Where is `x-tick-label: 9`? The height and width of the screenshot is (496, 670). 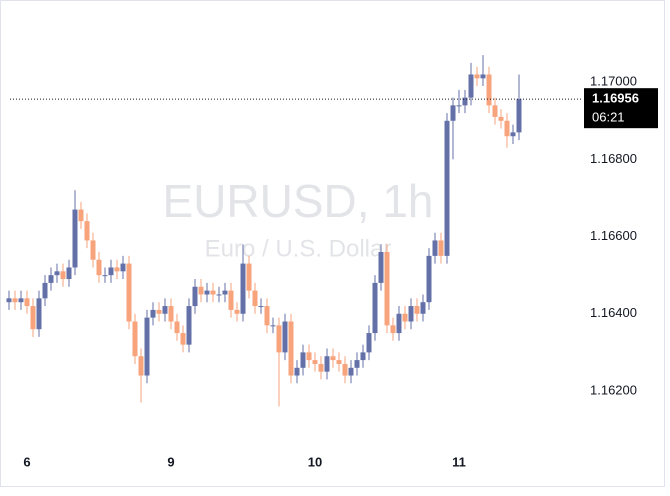
x-tick-label: 9 is located at coordinates (170, 461).